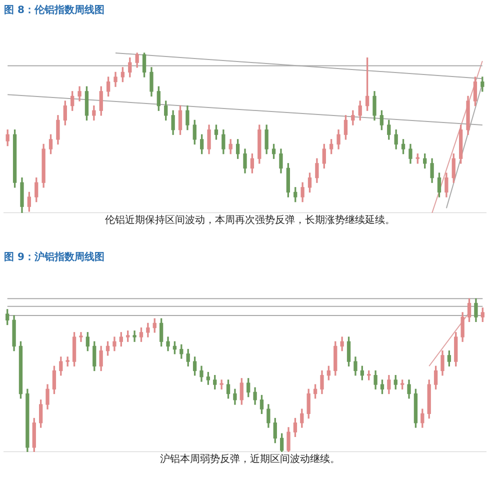 This screenshot has height=477, width=500. Describe the element at coordinates (54, 257) in the screenshot. I see `chart-title: 图 9：沪铝指数周线图` at that location.